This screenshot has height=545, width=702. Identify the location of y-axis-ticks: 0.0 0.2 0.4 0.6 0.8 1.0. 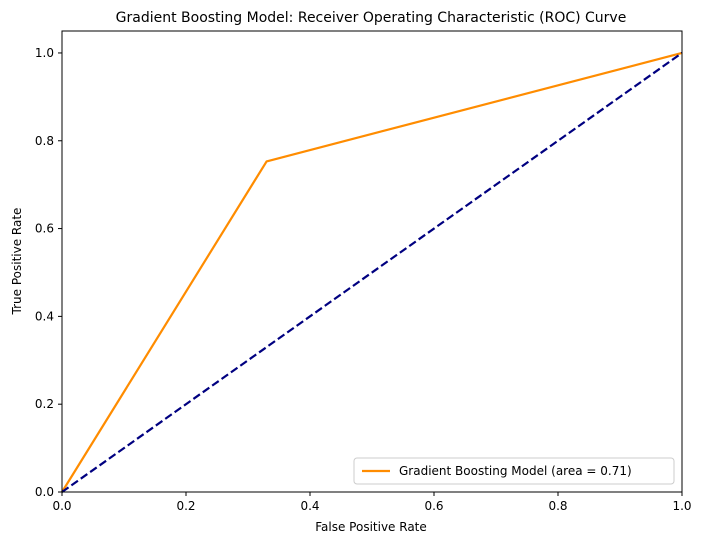
(48, 272).